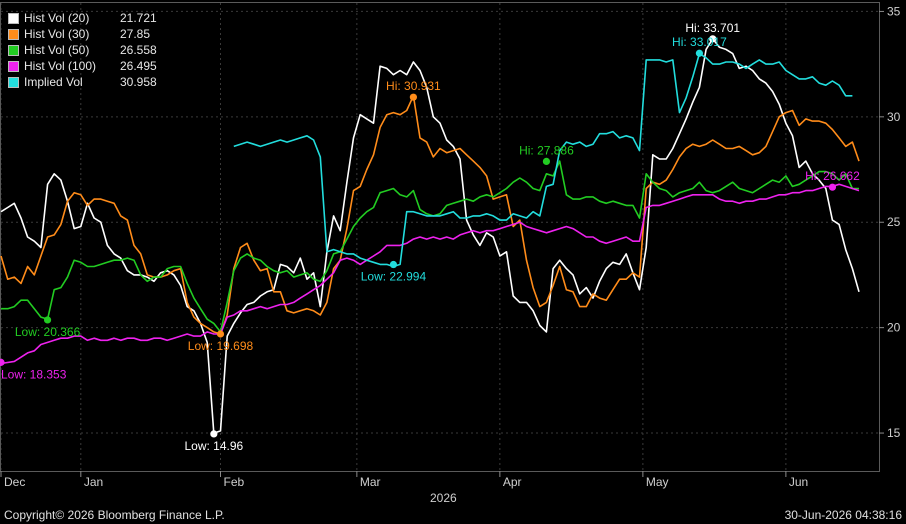  Describe the element at coordinates (138, 50) in the screenshot. I see `legend-value: 26.558` at that location.